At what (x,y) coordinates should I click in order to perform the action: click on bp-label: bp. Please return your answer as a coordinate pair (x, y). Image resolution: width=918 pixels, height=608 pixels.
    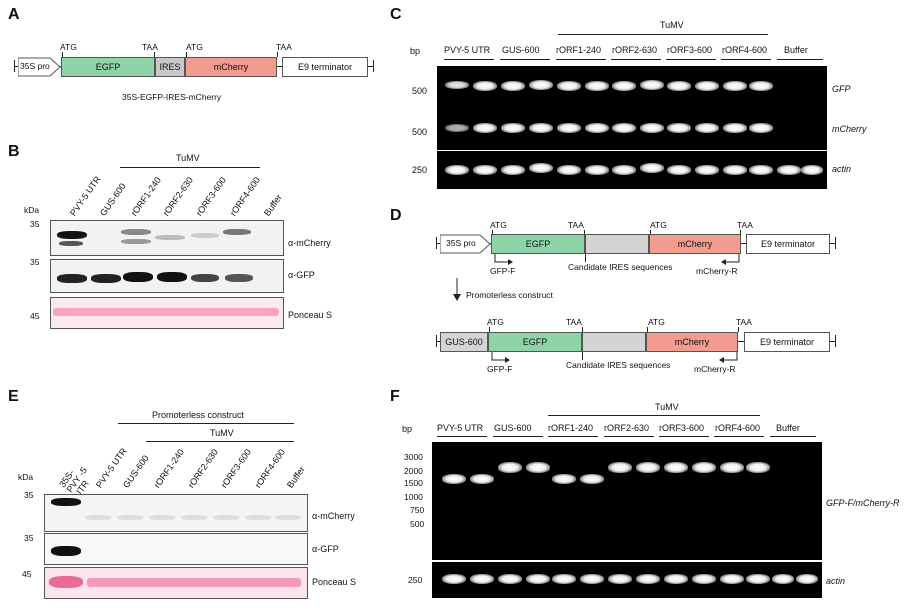
    Looking at the image, I should click on (415, 51).